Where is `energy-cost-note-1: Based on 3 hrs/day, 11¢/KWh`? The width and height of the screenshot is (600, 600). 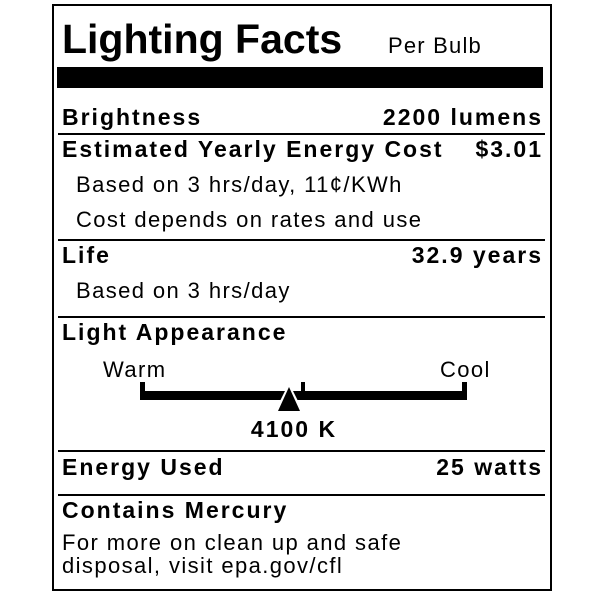 energy-cost-note-1: Based on 3 hrs/day, 11¢/KWh is located at coordinates (239, 184).